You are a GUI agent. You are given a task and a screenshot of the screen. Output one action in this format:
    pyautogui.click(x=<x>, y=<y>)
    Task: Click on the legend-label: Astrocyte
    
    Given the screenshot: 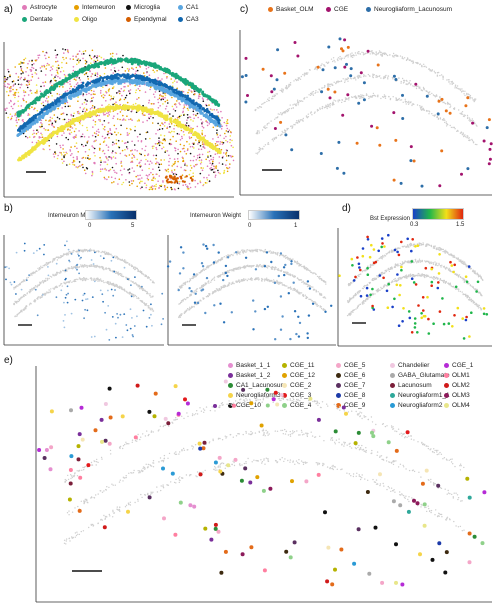 What is the action you would take?
    pyautogui.click(x=44, y=7)
    